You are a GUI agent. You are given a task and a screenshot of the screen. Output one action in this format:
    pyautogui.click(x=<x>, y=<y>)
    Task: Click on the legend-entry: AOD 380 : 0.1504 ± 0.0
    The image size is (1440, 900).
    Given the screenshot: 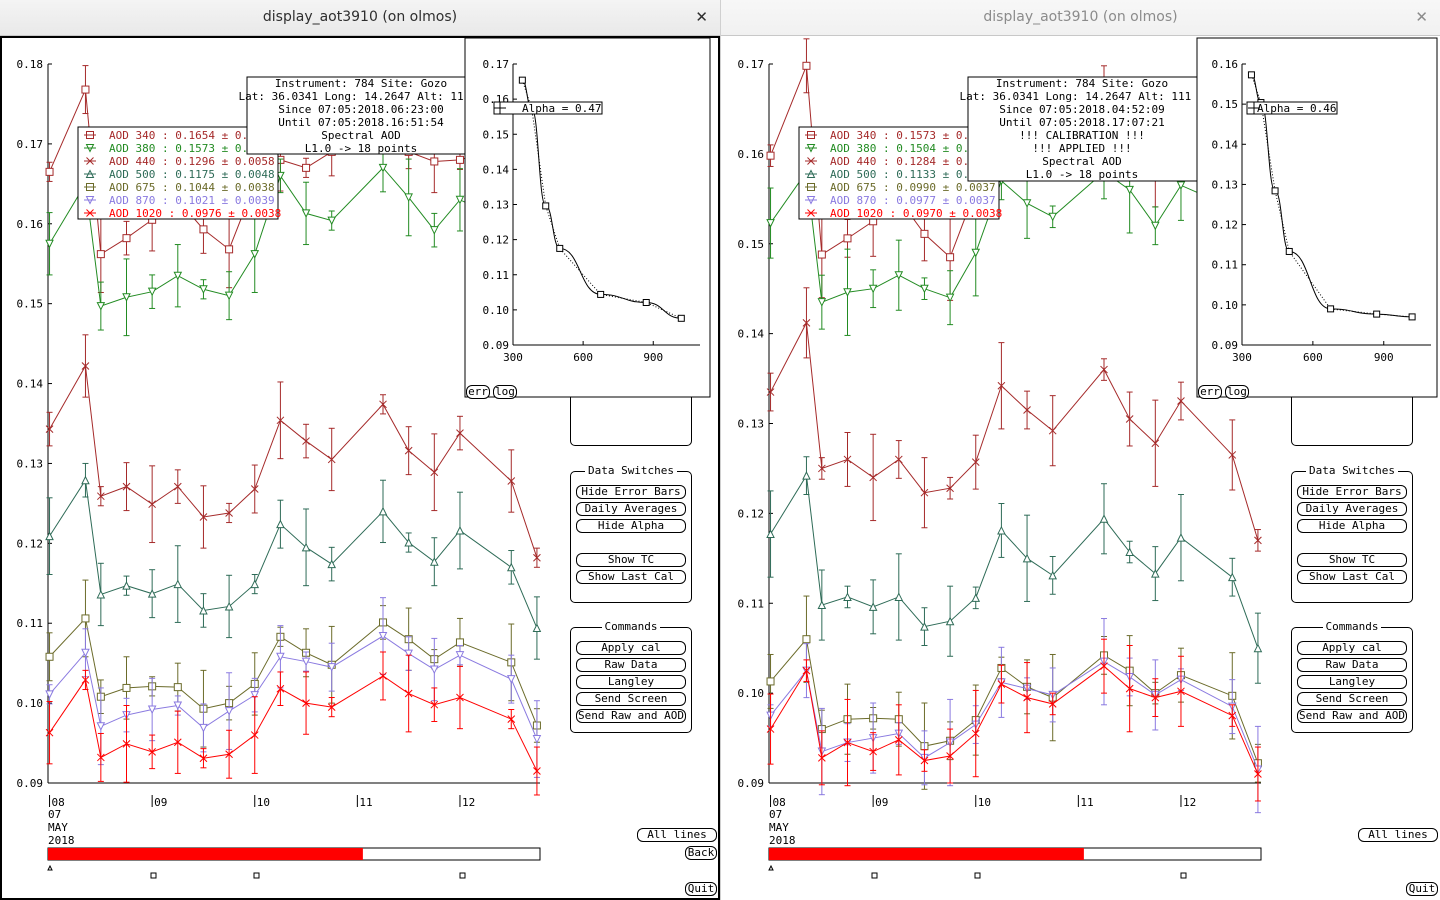 What is the action you would take?
    pyautogui.click(x=903, y=148)
    